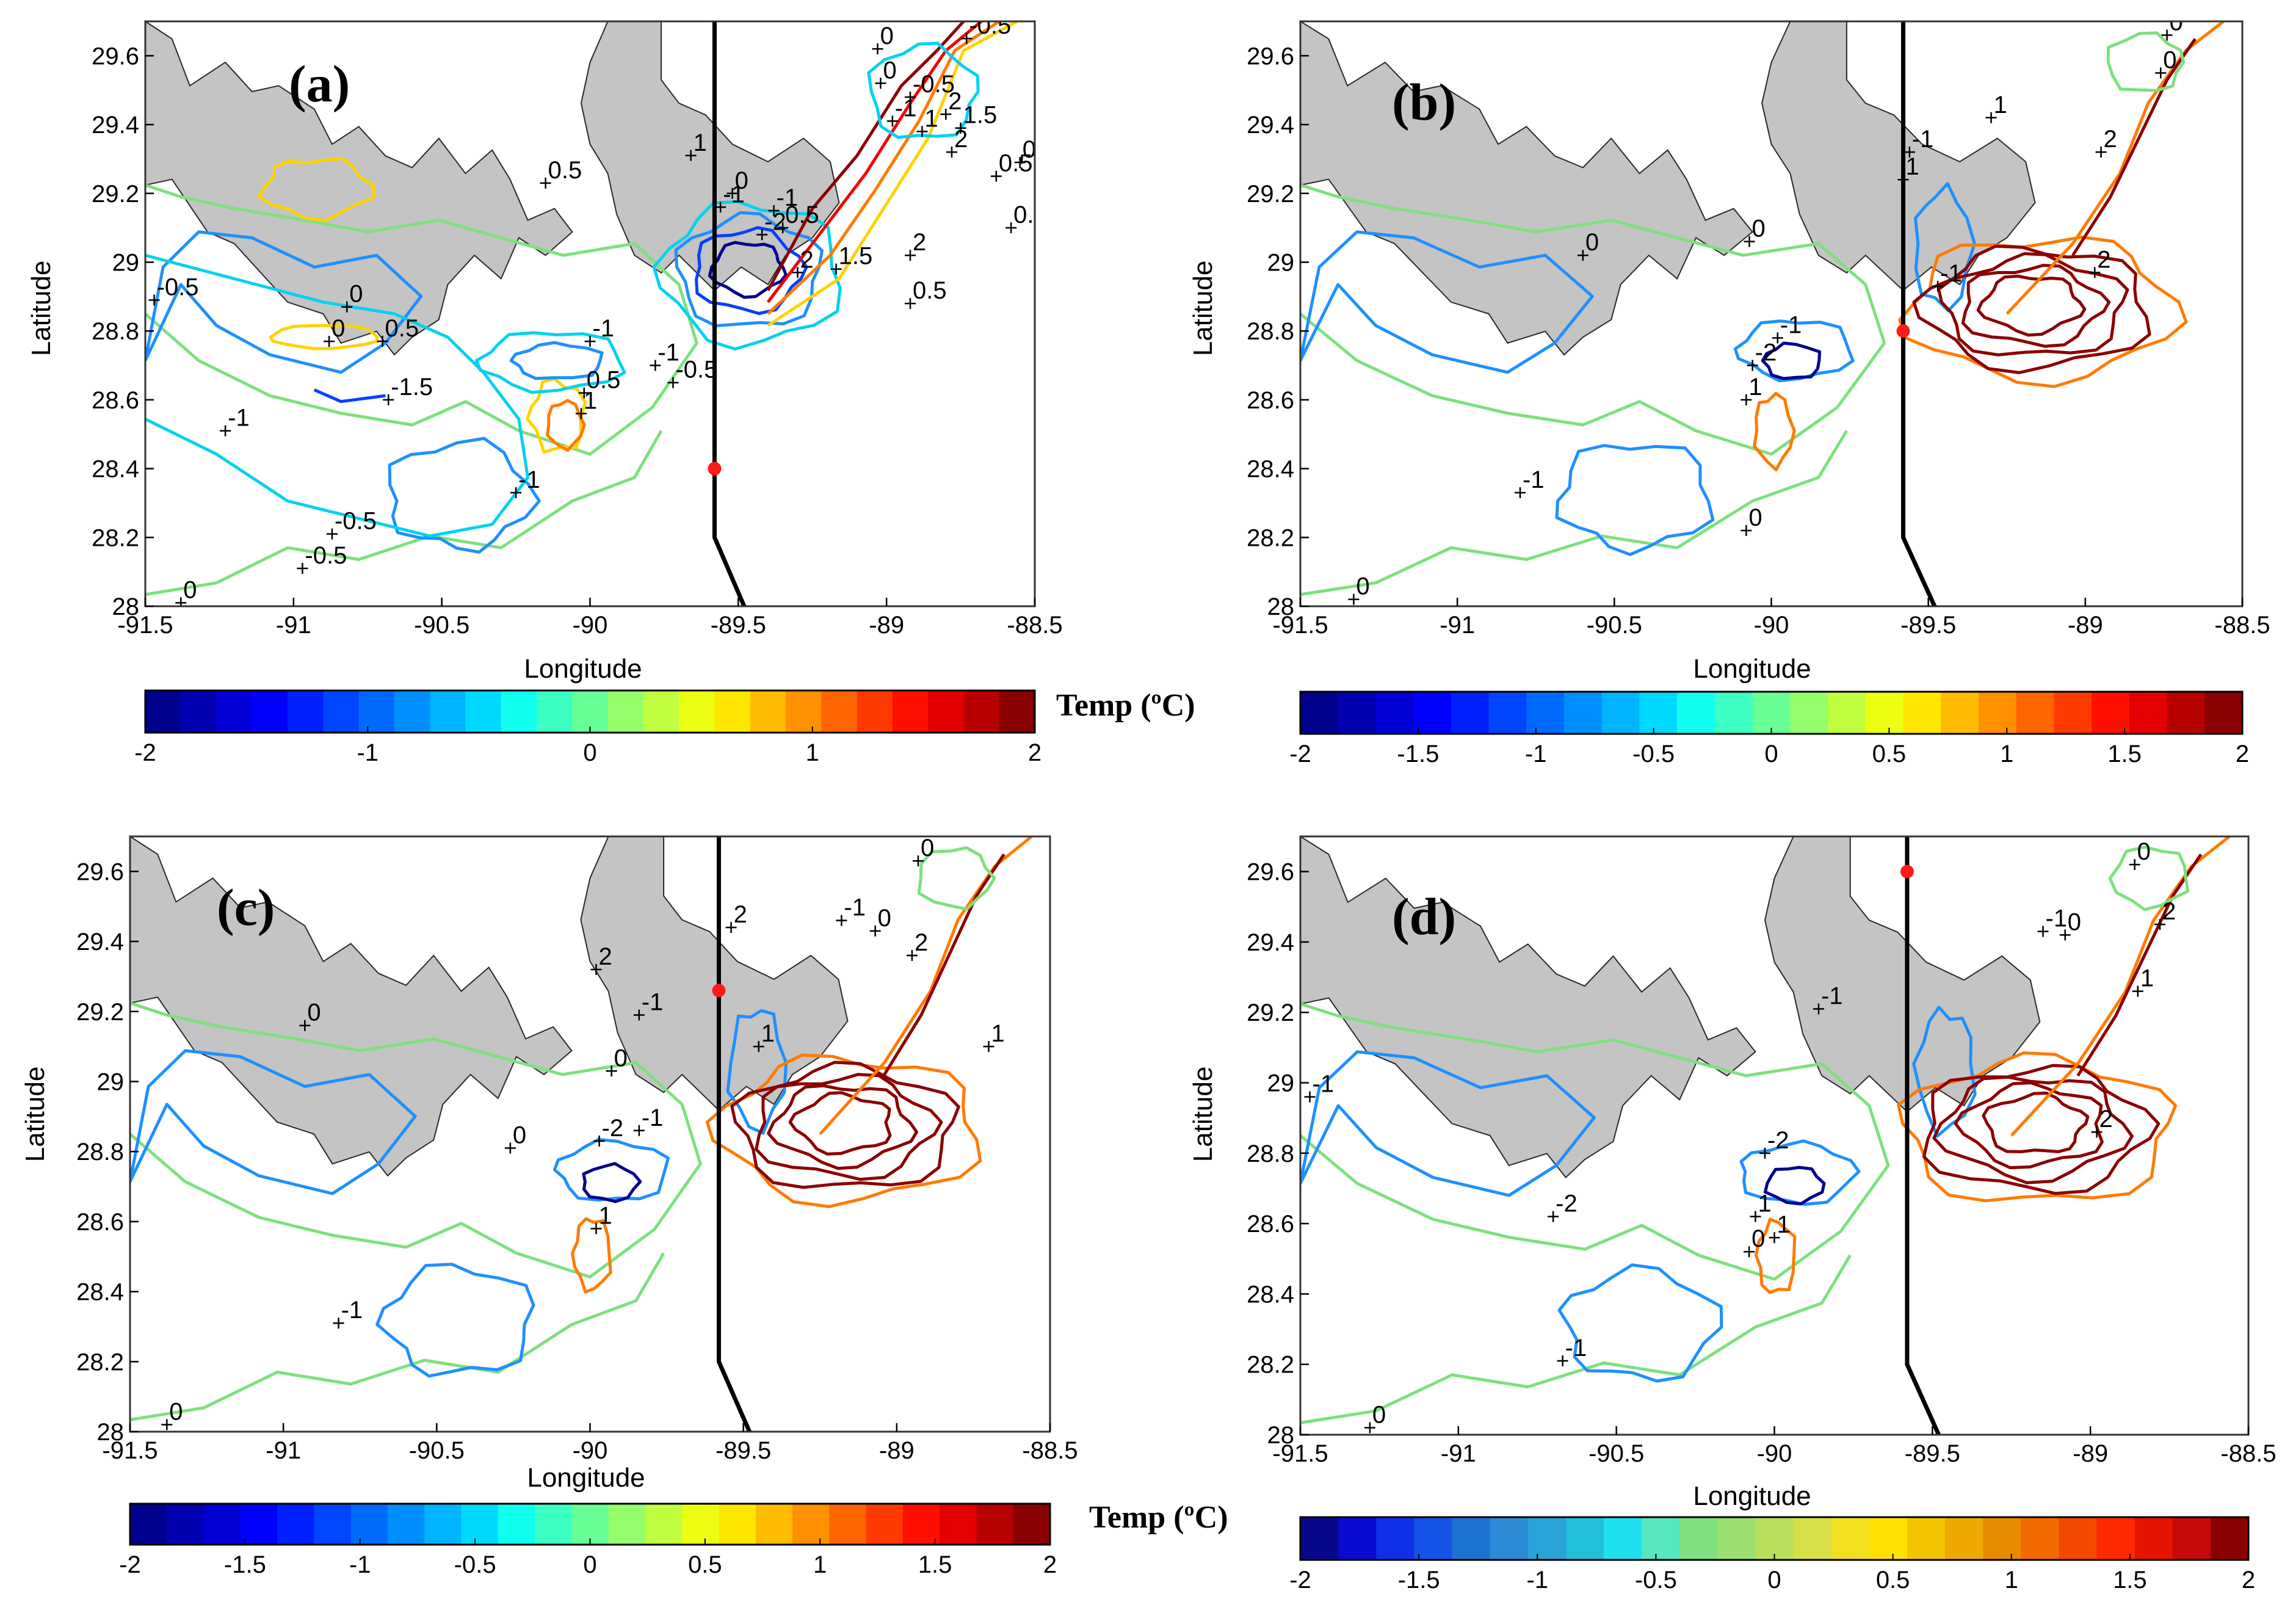  Describe the element at coordinates (1270, 537) in the screenshot. I see `y-tick-label: 28.2` at that location.